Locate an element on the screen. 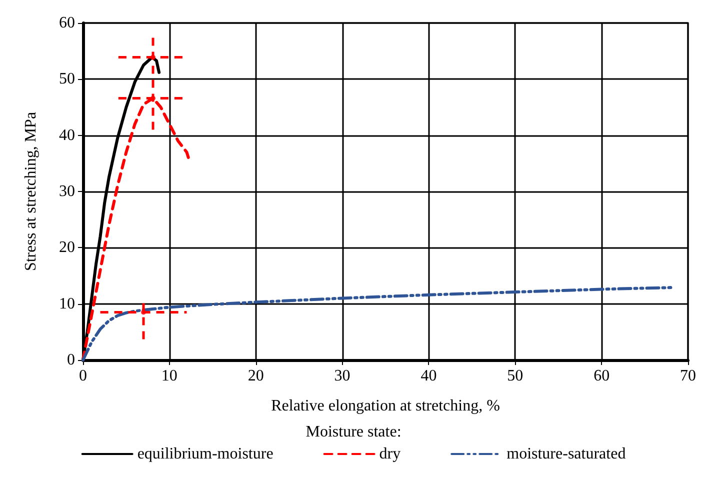 The height and width of the screenshot is (479, 707). line-series is located at coordinates (377, 324).